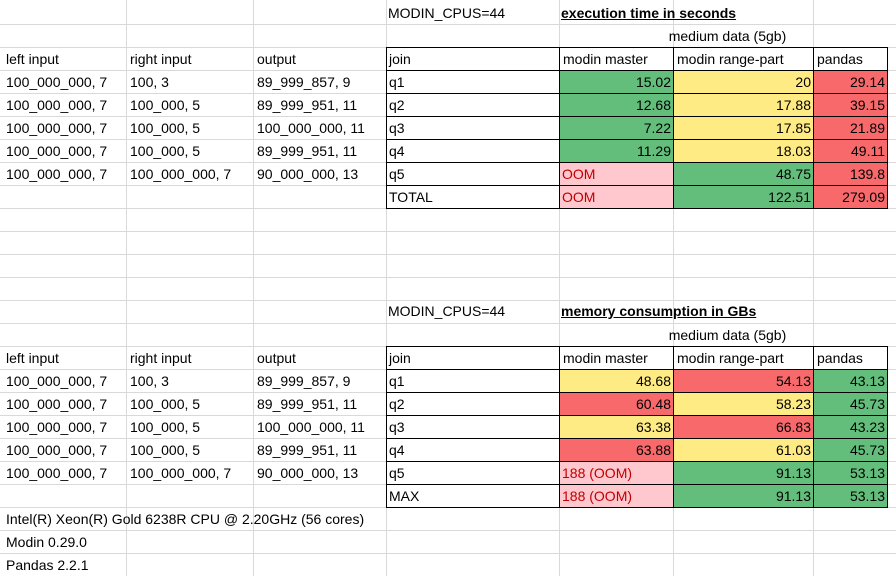 The height and width of the screenshot is (576, 896). I want to click on modin-master-cell: 48.68, so click(616, 381).